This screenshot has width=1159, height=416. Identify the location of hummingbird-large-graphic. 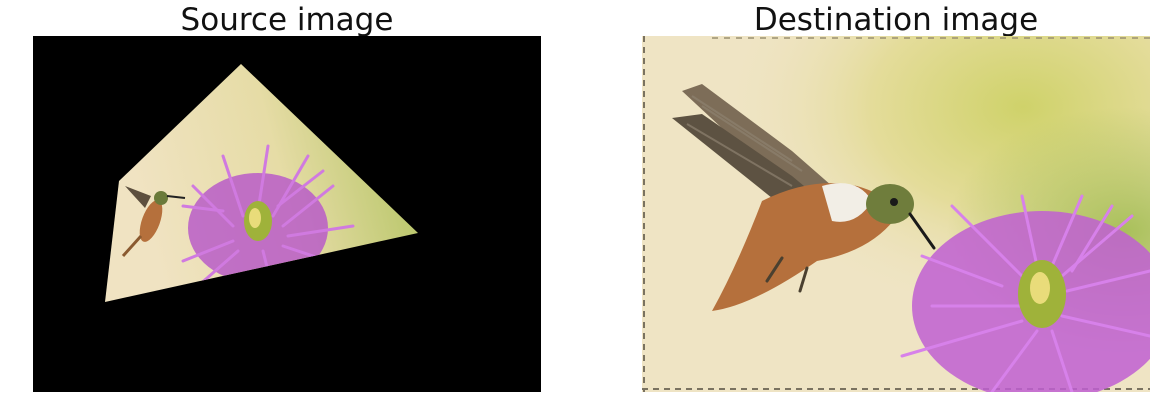
(804, 197).